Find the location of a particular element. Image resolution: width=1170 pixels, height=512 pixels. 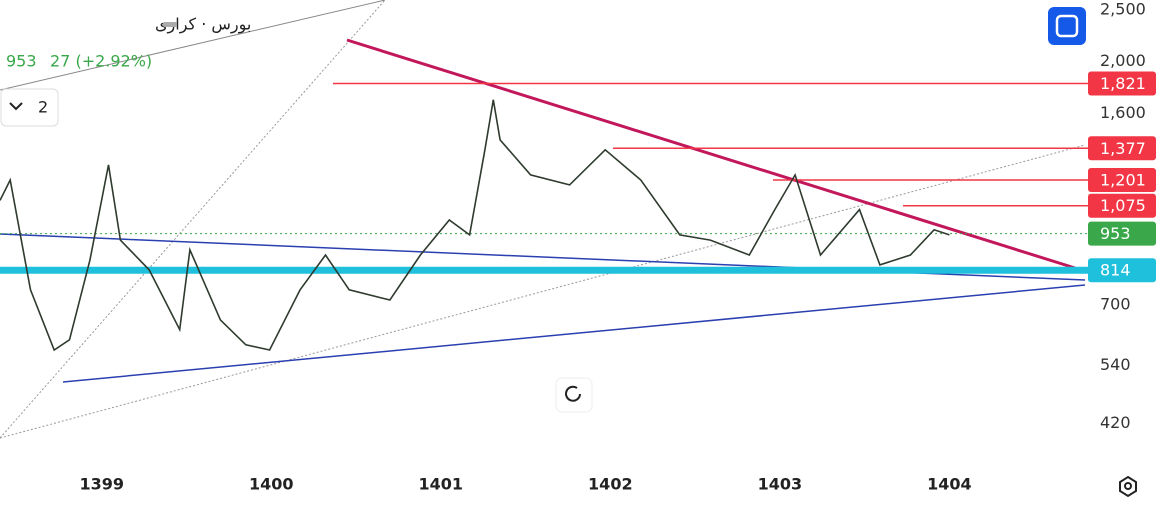

x-tick-label: 1400 is located at coordinates (271, 484).